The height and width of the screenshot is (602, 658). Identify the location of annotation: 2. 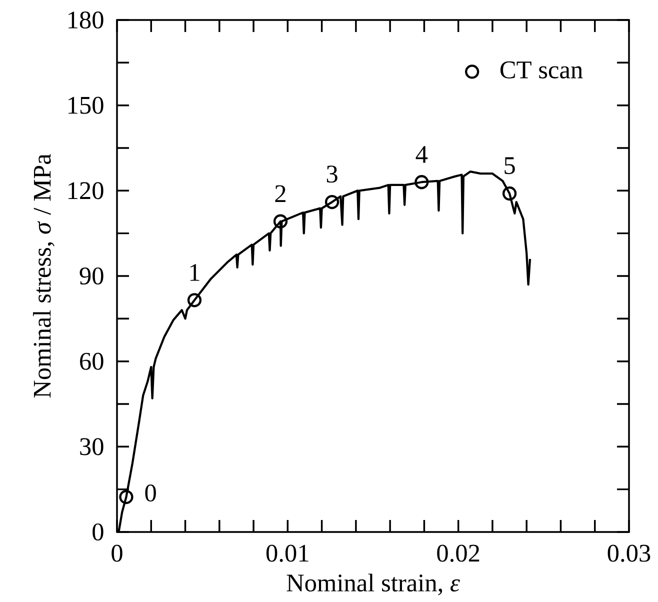
(280, 193).